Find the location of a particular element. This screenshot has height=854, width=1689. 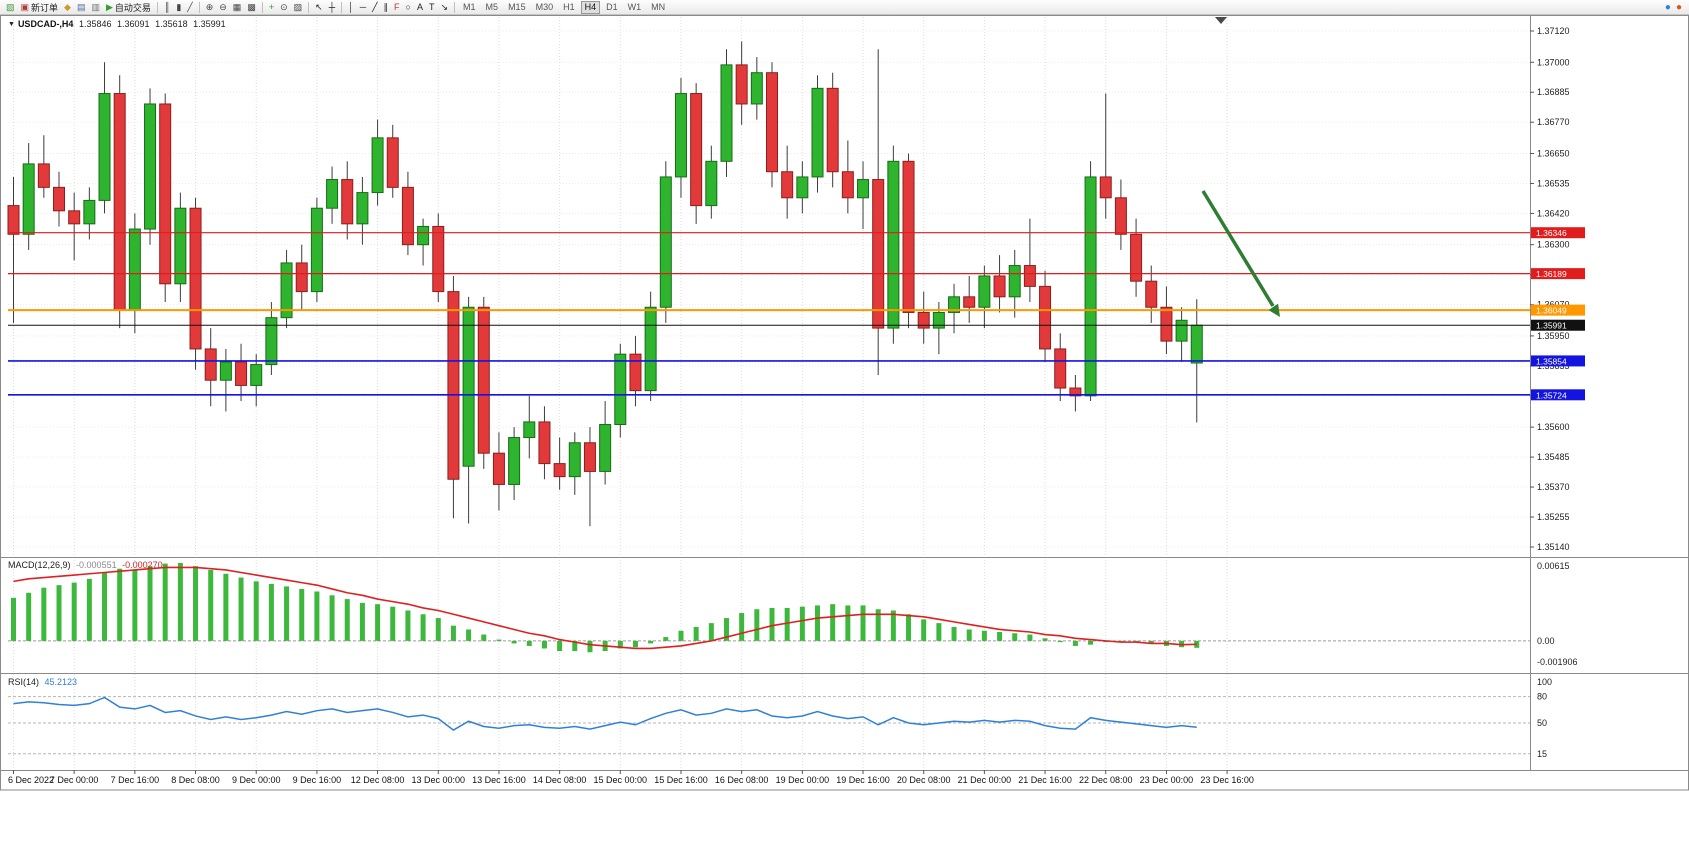

cursor-icon: ↖ is located at coordinates (319, 6).